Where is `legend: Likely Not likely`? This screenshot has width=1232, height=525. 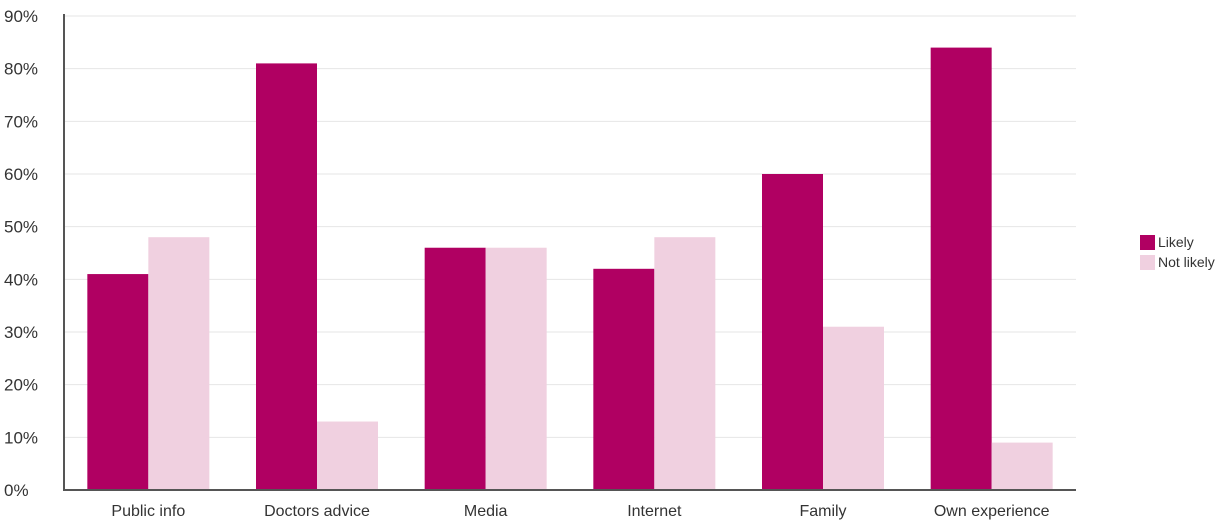 legend: Likely Not likely is located at coordinates (1177, 252).